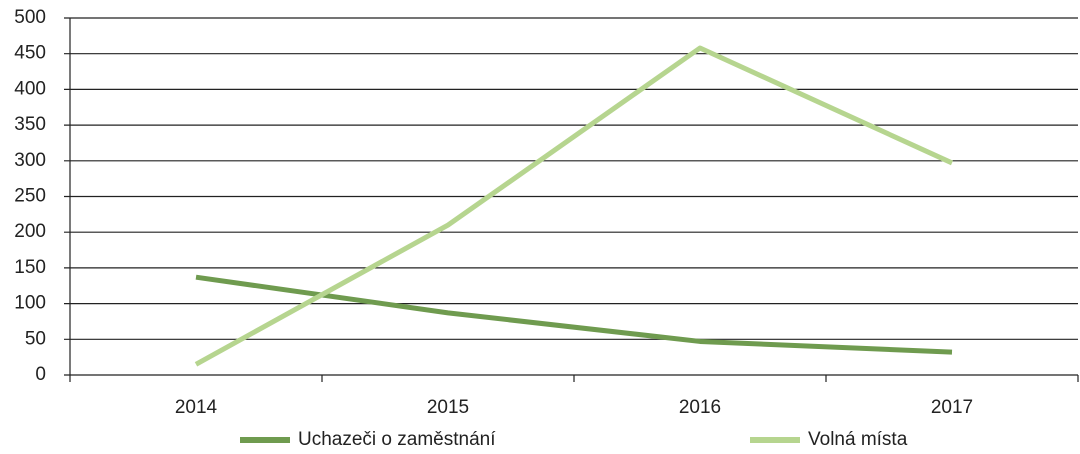  What do you see at coordinates (30, 267) in the screenshot?
I see `y-tick-label: 150` at bounding box center [30, 267].